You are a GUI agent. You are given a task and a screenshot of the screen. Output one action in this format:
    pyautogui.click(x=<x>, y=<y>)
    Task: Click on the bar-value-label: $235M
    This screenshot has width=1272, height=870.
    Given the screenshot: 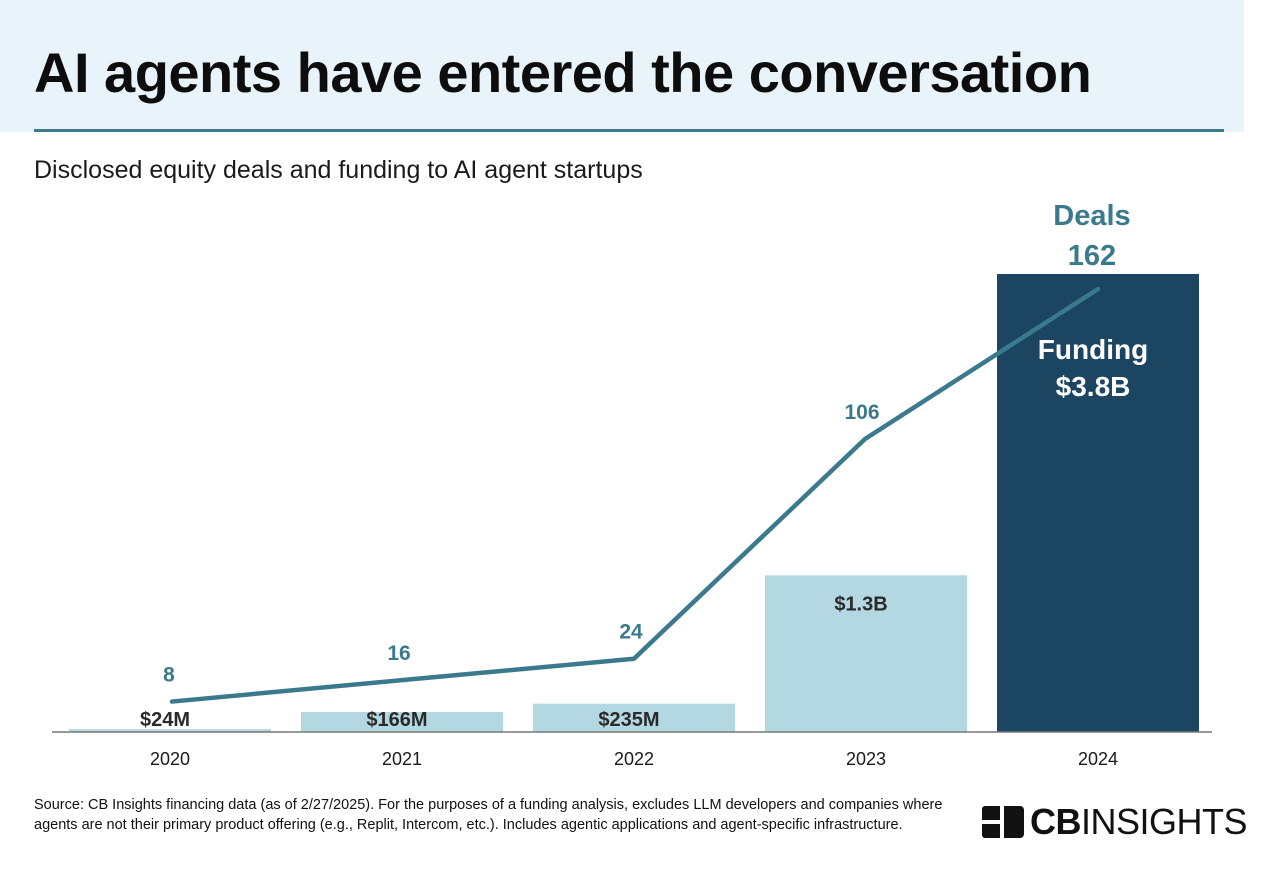 What is the action you would take?
    pyautogui.click(x=628, y=720)
    